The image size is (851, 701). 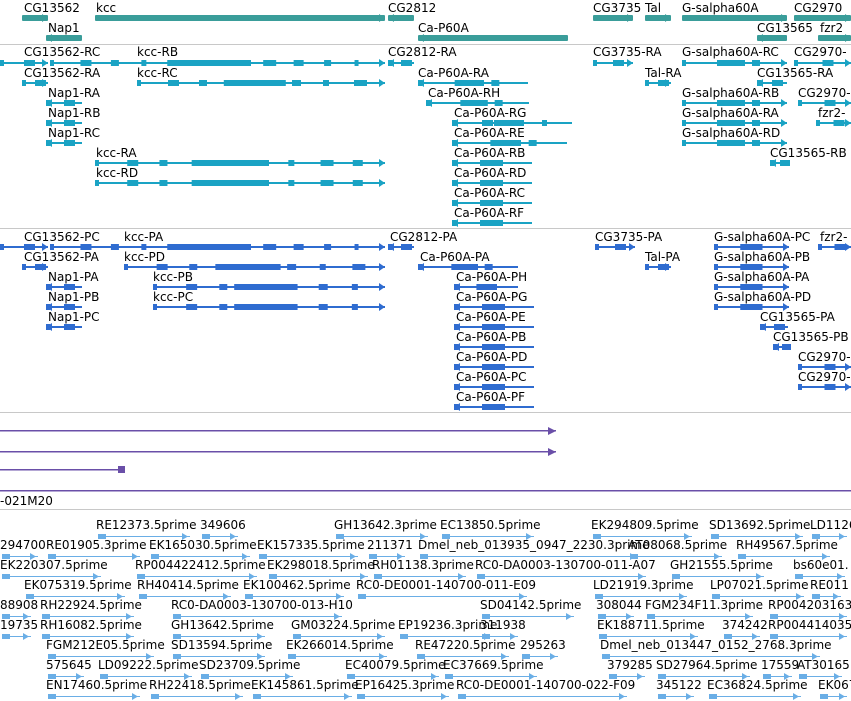 What do you see at coordinates (222, 625) in the screenshot?
I see `est-label: GH13642.5prime` at bounding box center [222, 625].